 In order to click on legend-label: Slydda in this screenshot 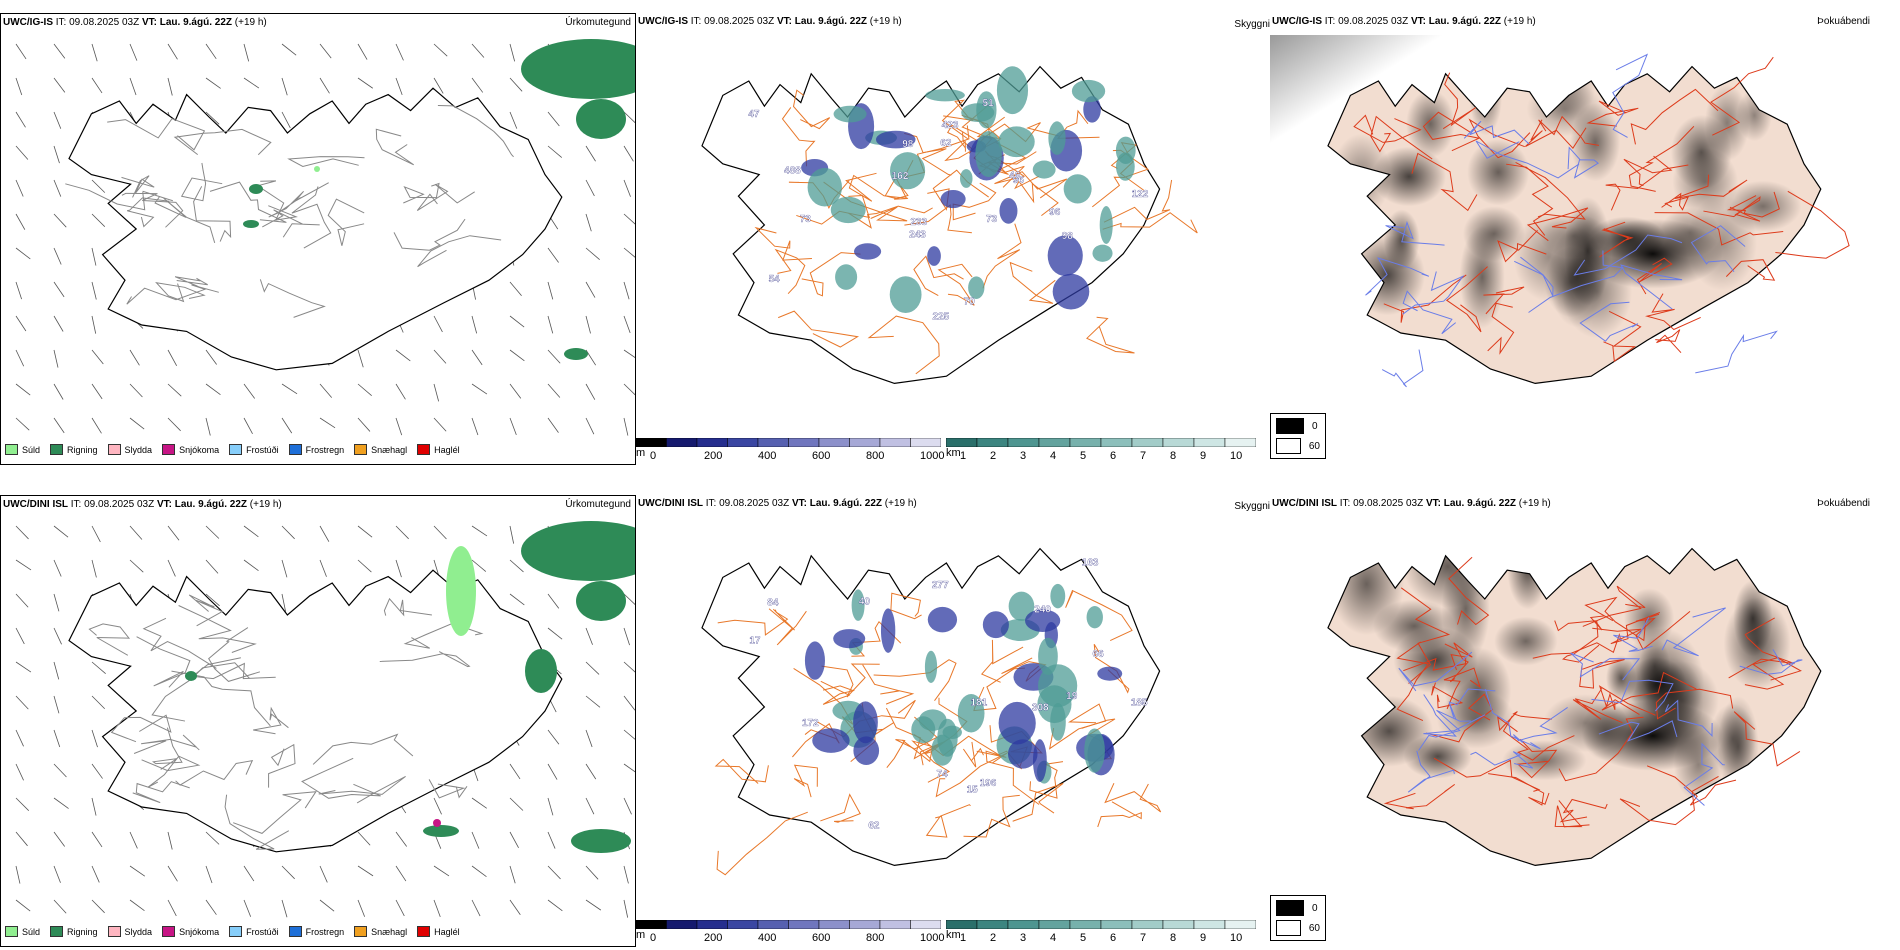, I will do `click(138, 449)`.